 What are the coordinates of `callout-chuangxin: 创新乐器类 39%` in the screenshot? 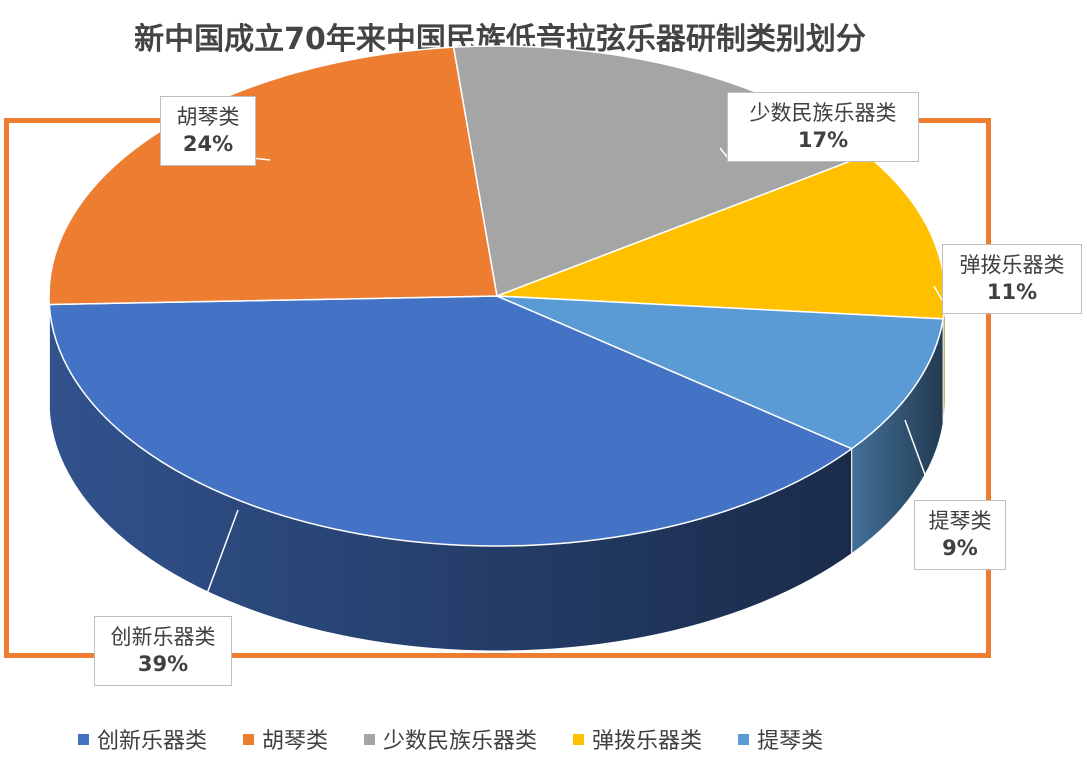 It's located at (163, 651).